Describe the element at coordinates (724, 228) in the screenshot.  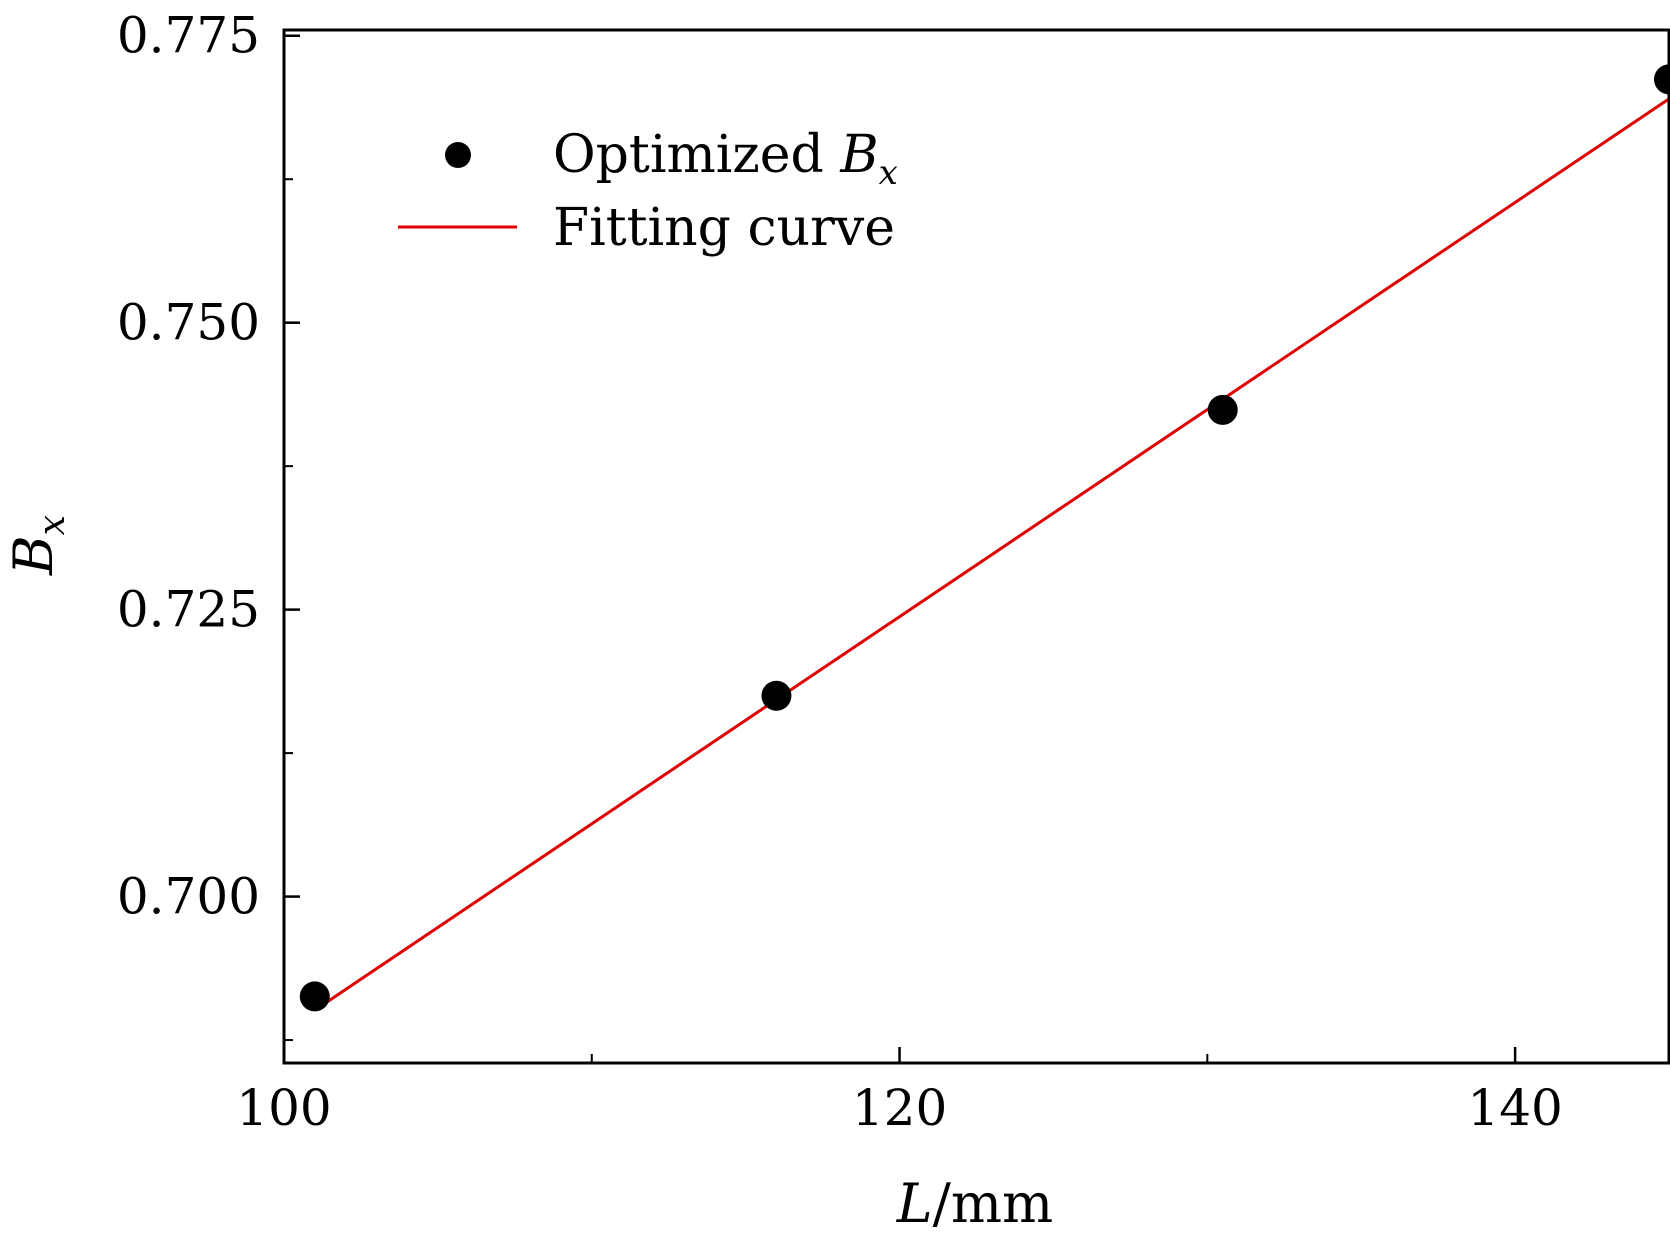
I see `legend-label-fitting: Fitting curve` at that location.